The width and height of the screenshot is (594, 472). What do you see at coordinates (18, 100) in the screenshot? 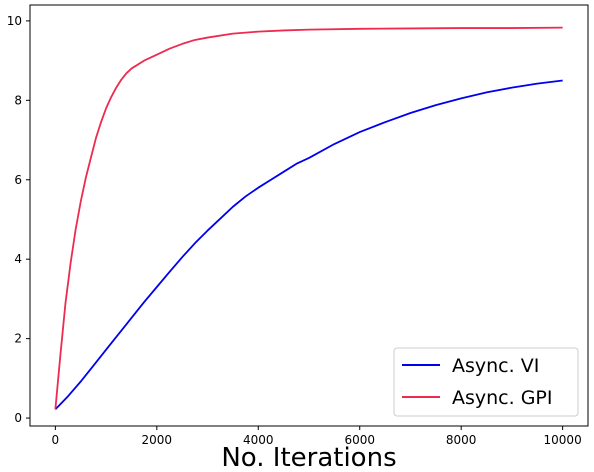
I see `y-tick-label: 8` at bounding box center [18, 100].